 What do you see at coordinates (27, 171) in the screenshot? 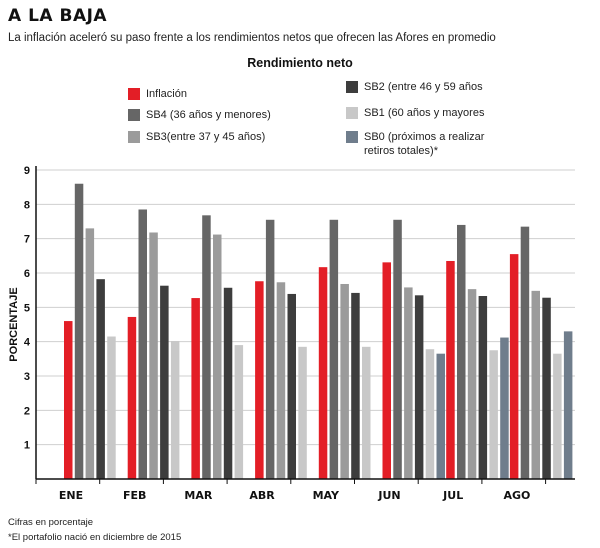
I see `y-tick-label: 9` at bounding box center [27, 171].